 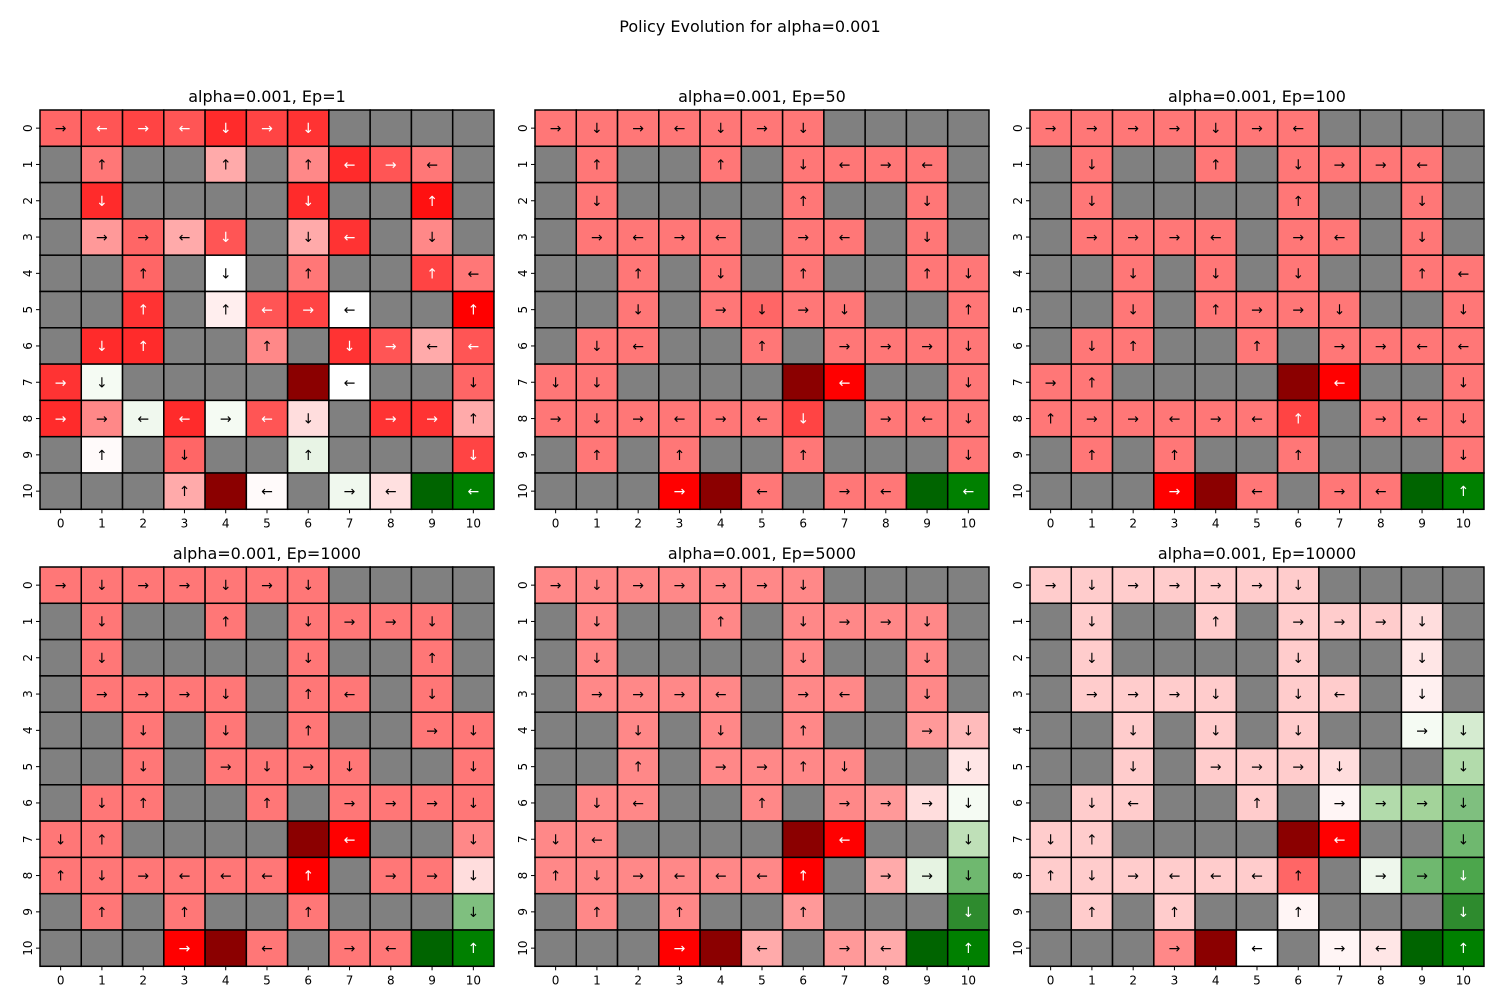 I want to click on y-tick-label: 2, so click(x=1018, y=658).